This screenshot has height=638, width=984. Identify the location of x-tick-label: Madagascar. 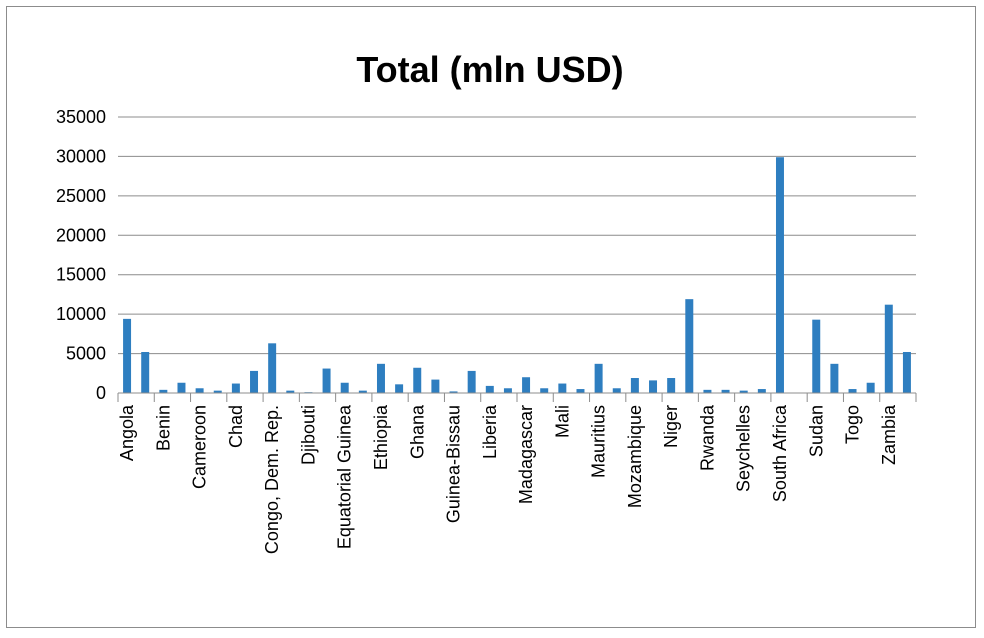
(526, 454).